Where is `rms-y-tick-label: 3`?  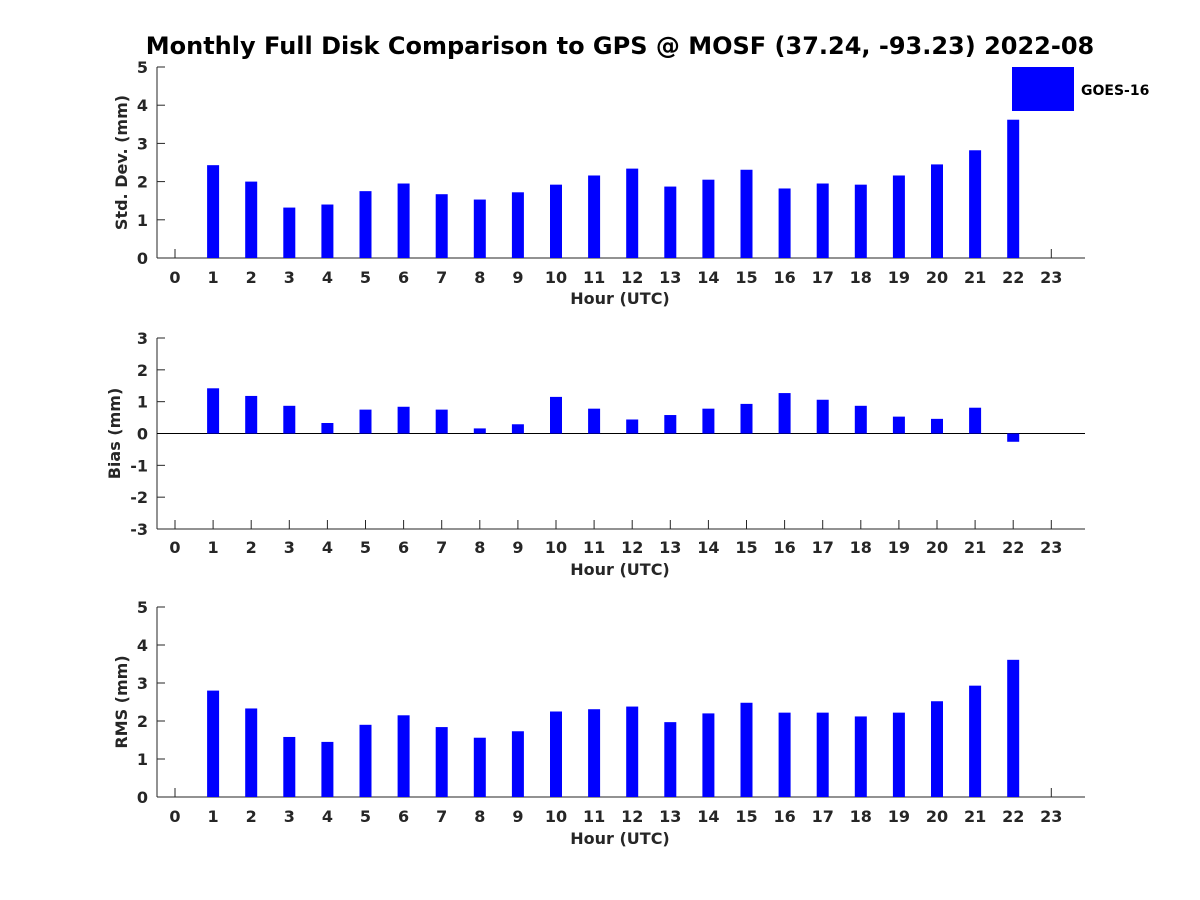 rms-y-tick-label: 3 is located at coordinates (142, 683).